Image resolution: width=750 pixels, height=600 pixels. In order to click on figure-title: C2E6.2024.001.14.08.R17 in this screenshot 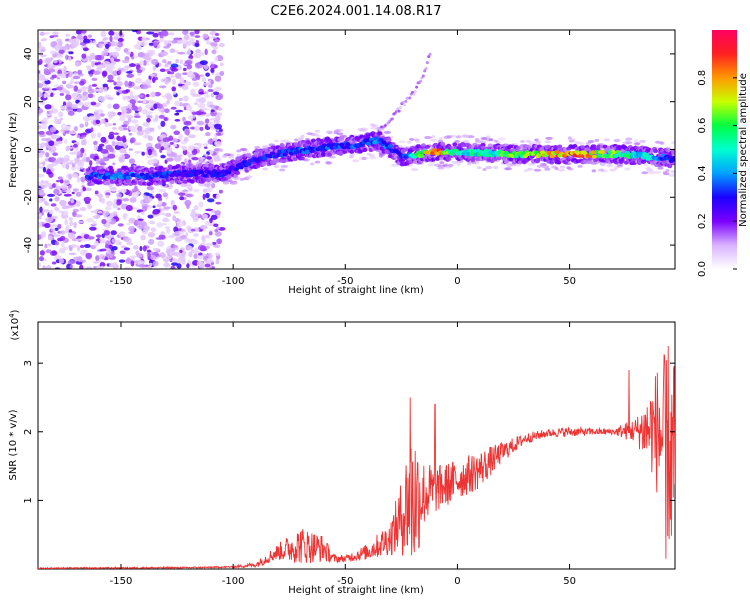, I will do `click(355, 11)`.